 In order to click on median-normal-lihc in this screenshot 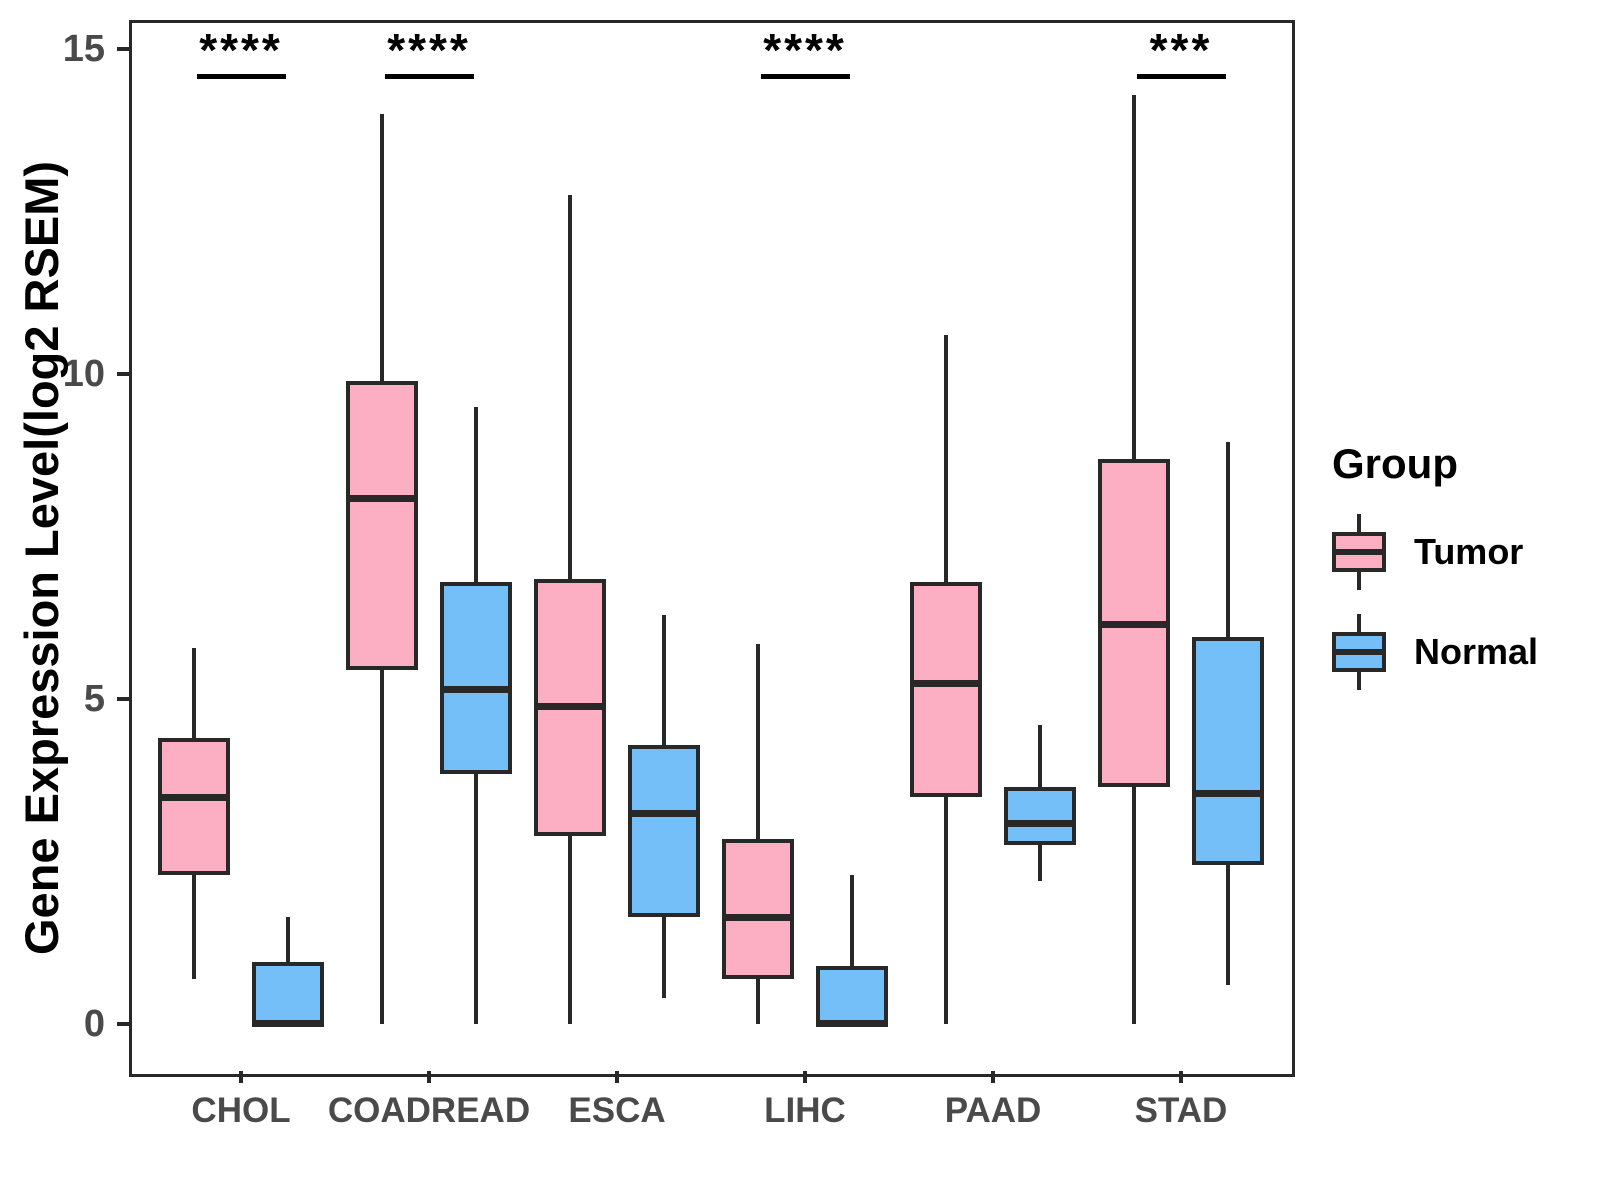, I will do `click(852, 1023)`.